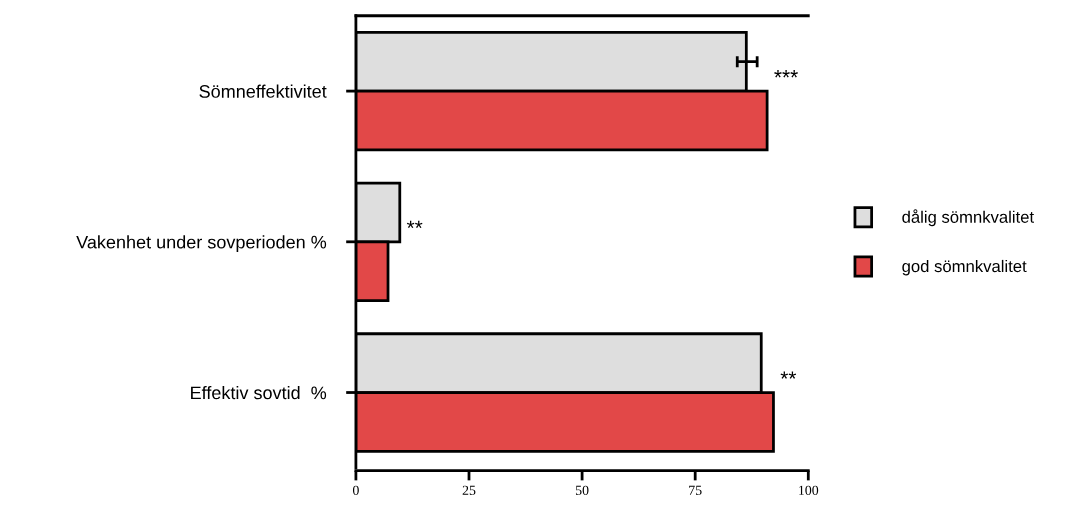  Describe the element at coordinates (263, 91) in the screenshot. I see `y-tick-label: Sömneffektivitet` at that location.